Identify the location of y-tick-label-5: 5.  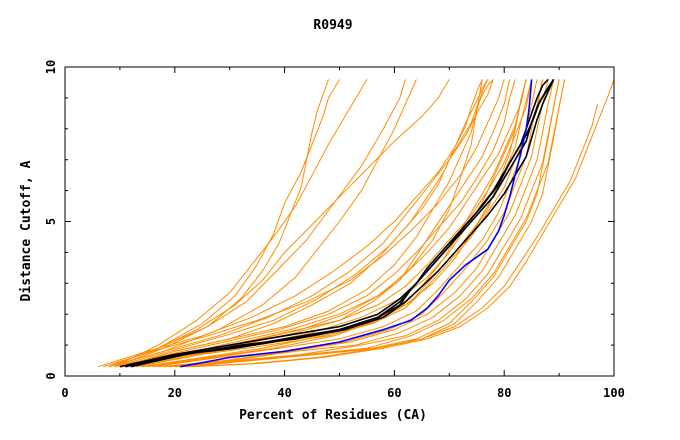
(51, 221).